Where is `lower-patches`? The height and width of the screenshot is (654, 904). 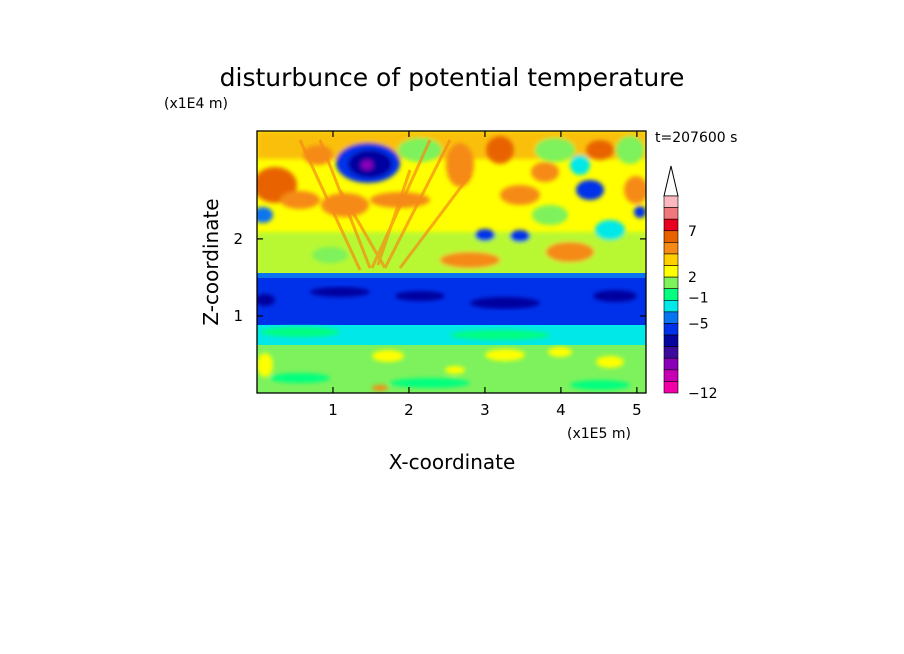
lower-patches is located at coordinates (443, 359).